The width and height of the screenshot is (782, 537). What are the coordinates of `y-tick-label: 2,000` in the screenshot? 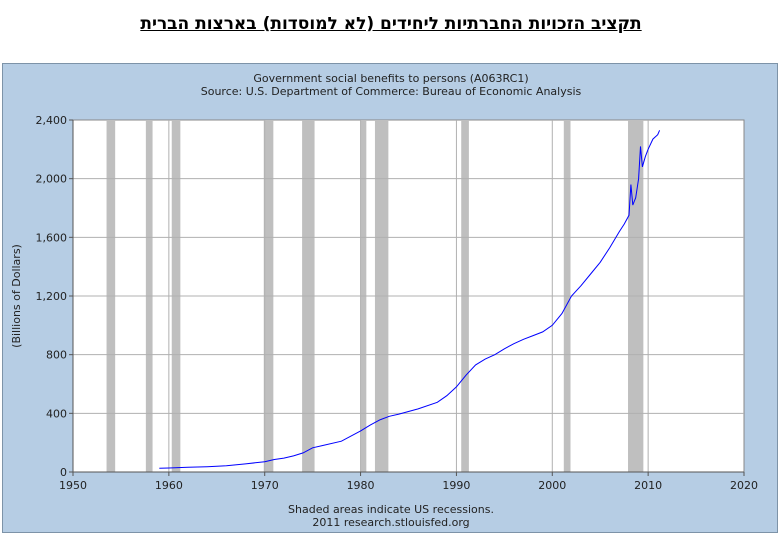 It's located at (52, 179).